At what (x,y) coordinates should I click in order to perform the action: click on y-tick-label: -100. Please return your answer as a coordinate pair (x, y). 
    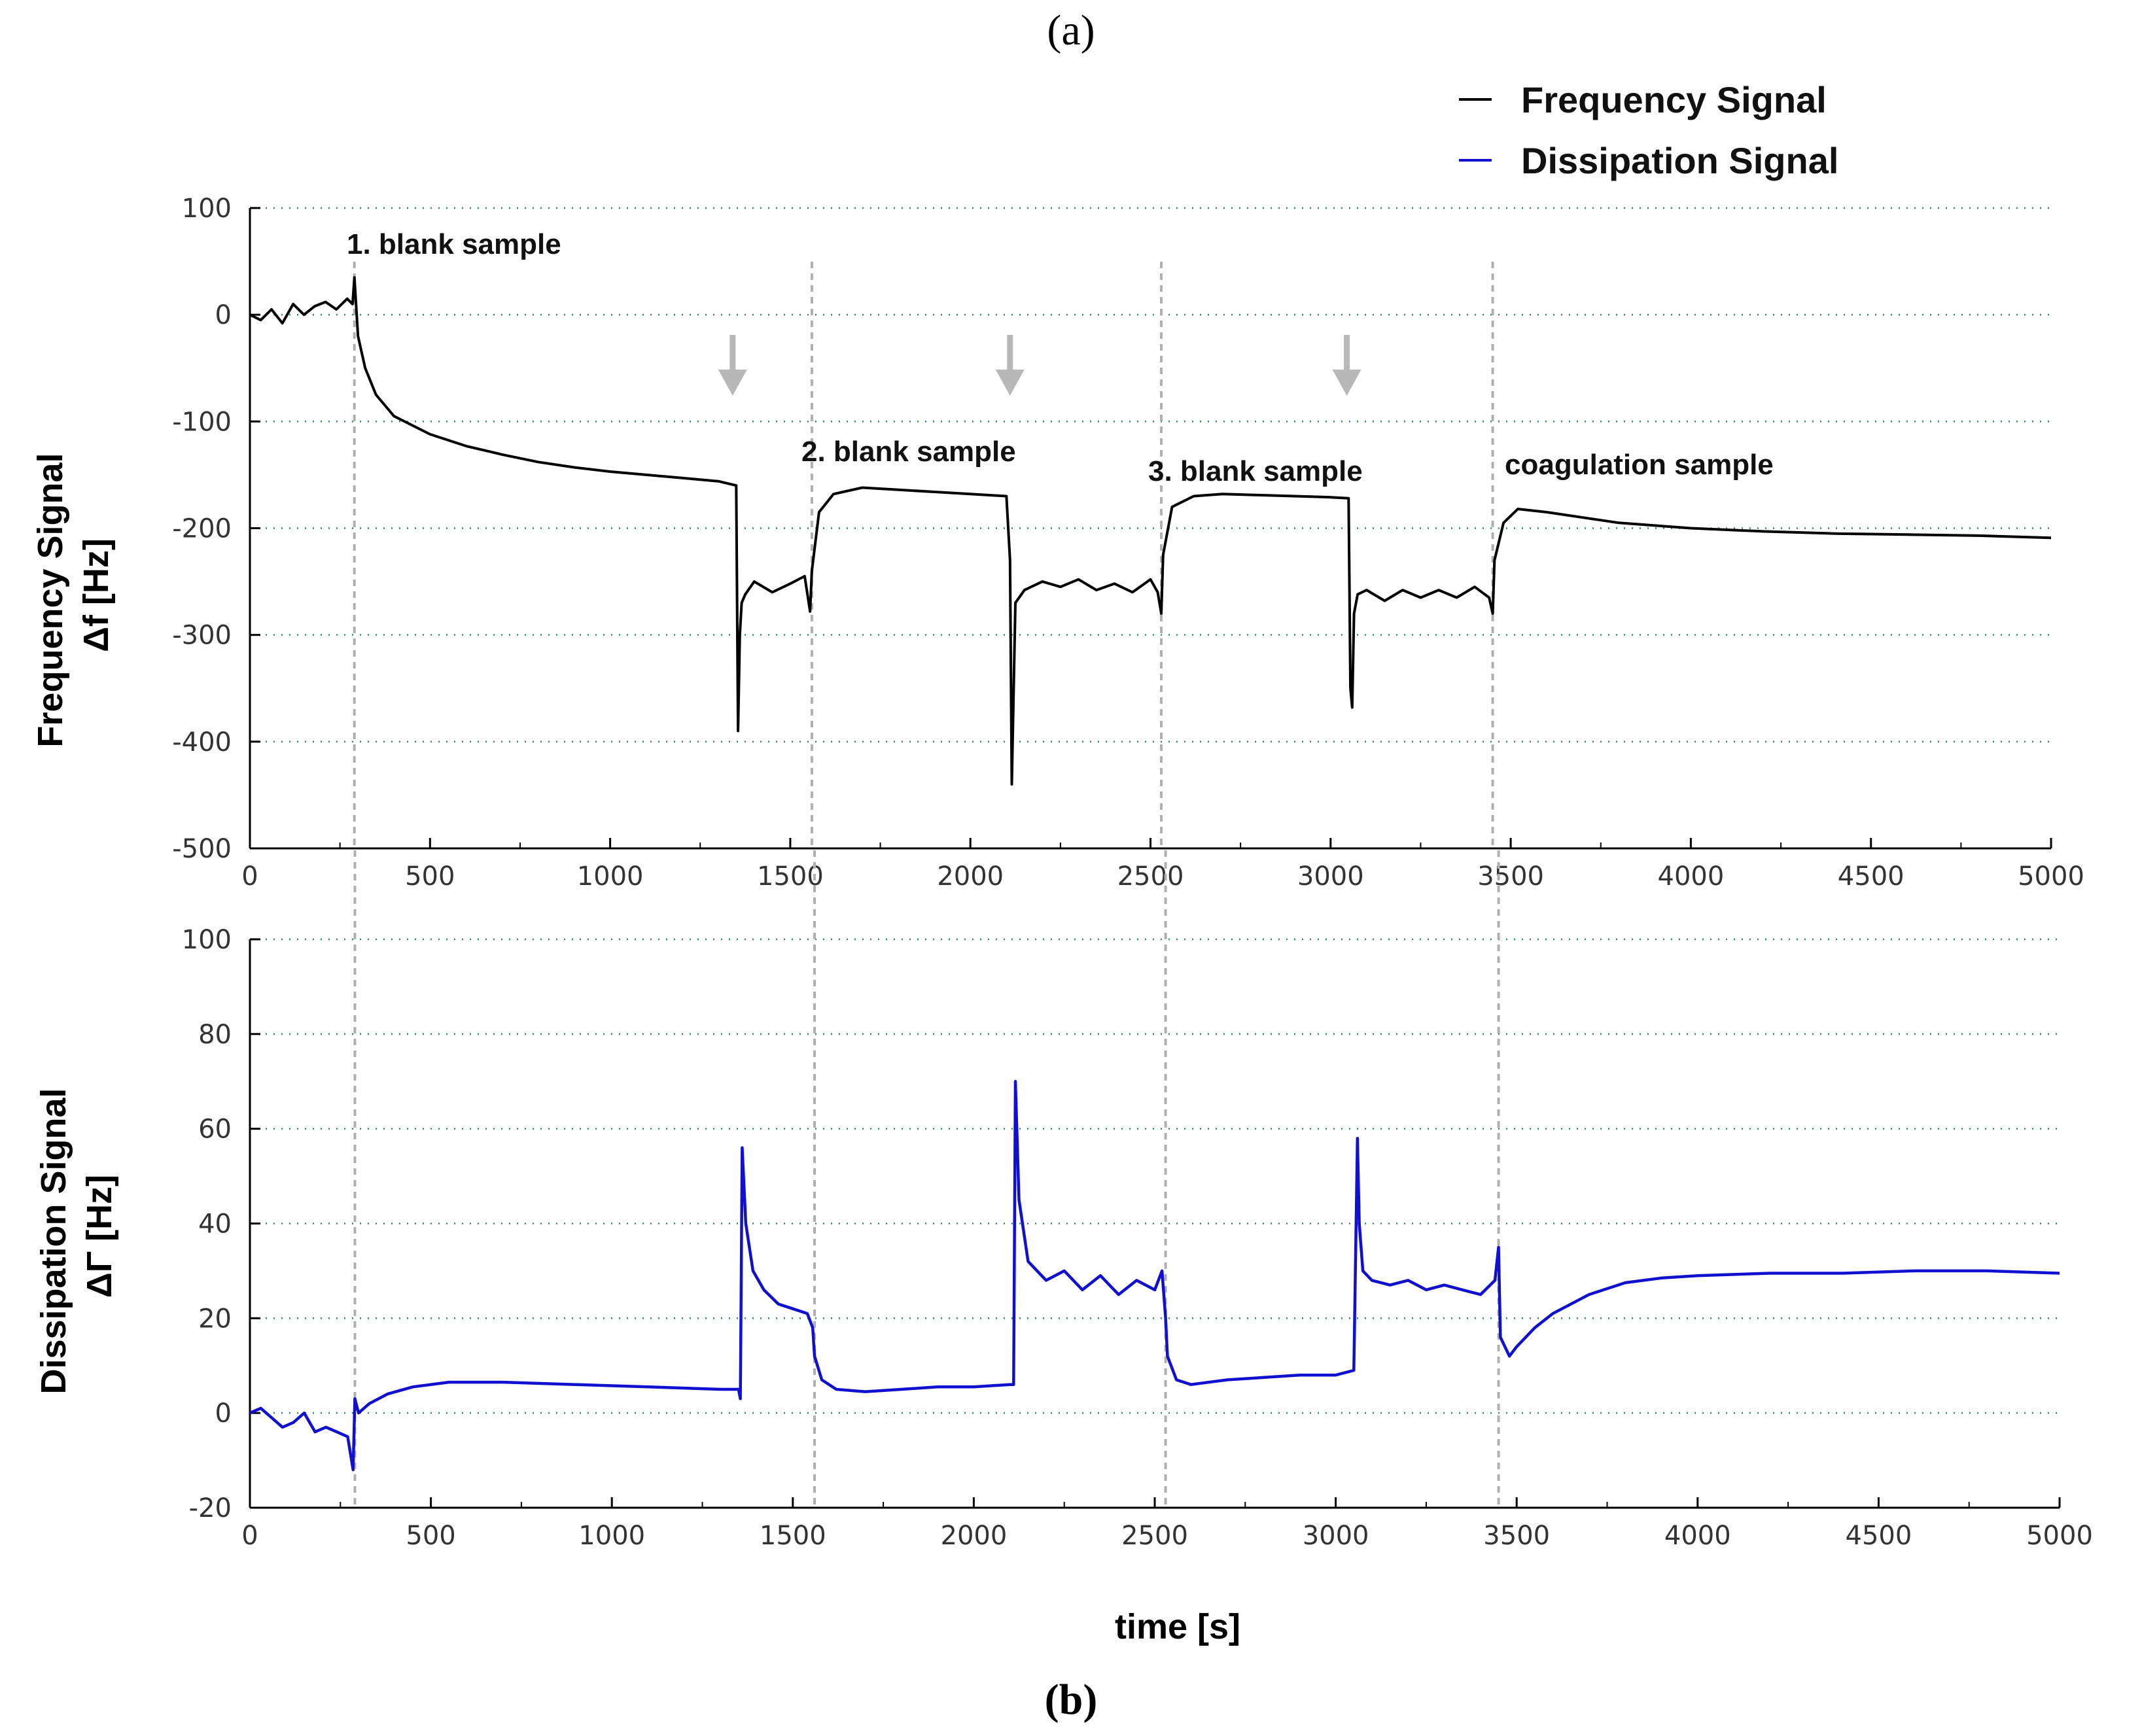
    Looking at the image, I should click on (202, 422).